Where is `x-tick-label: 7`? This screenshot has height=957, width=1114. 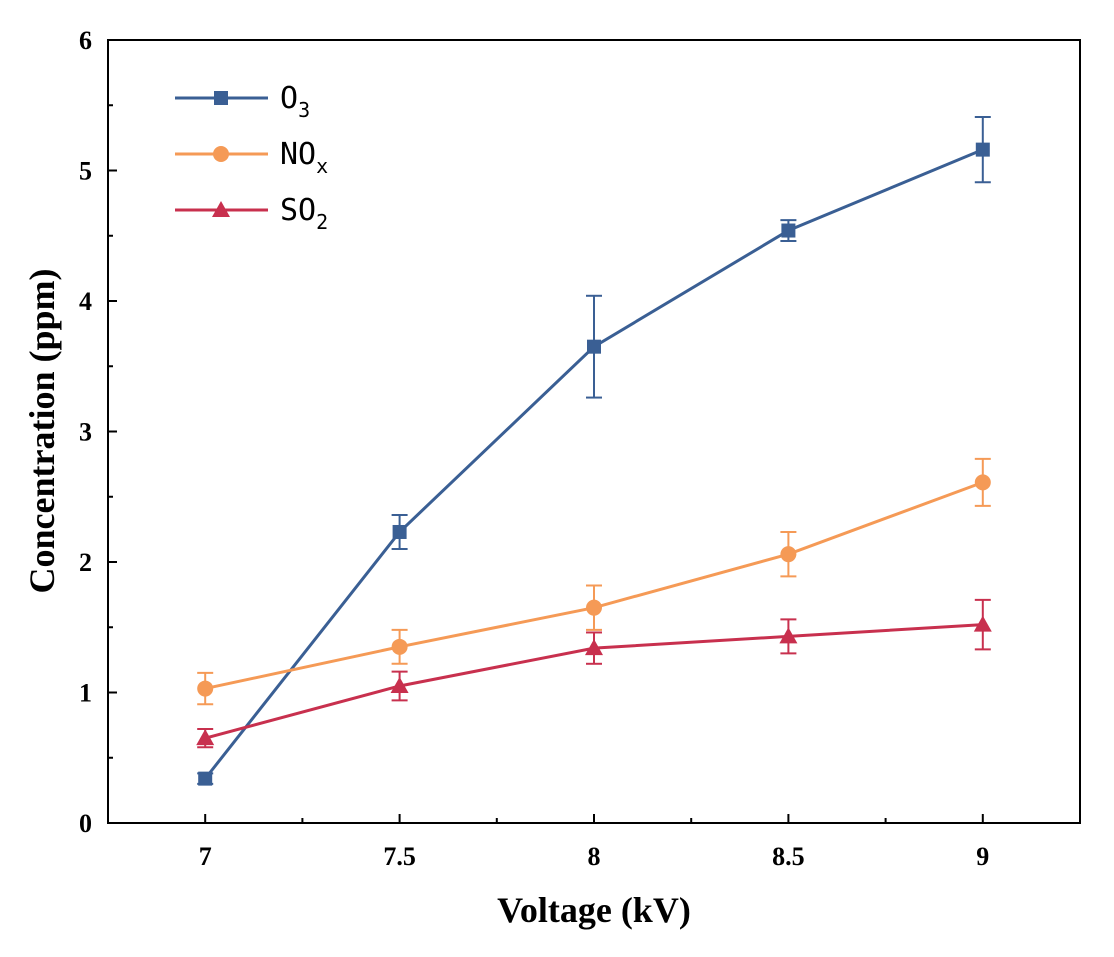
x-tick-label: 7 is located at coordinates (205, 856).